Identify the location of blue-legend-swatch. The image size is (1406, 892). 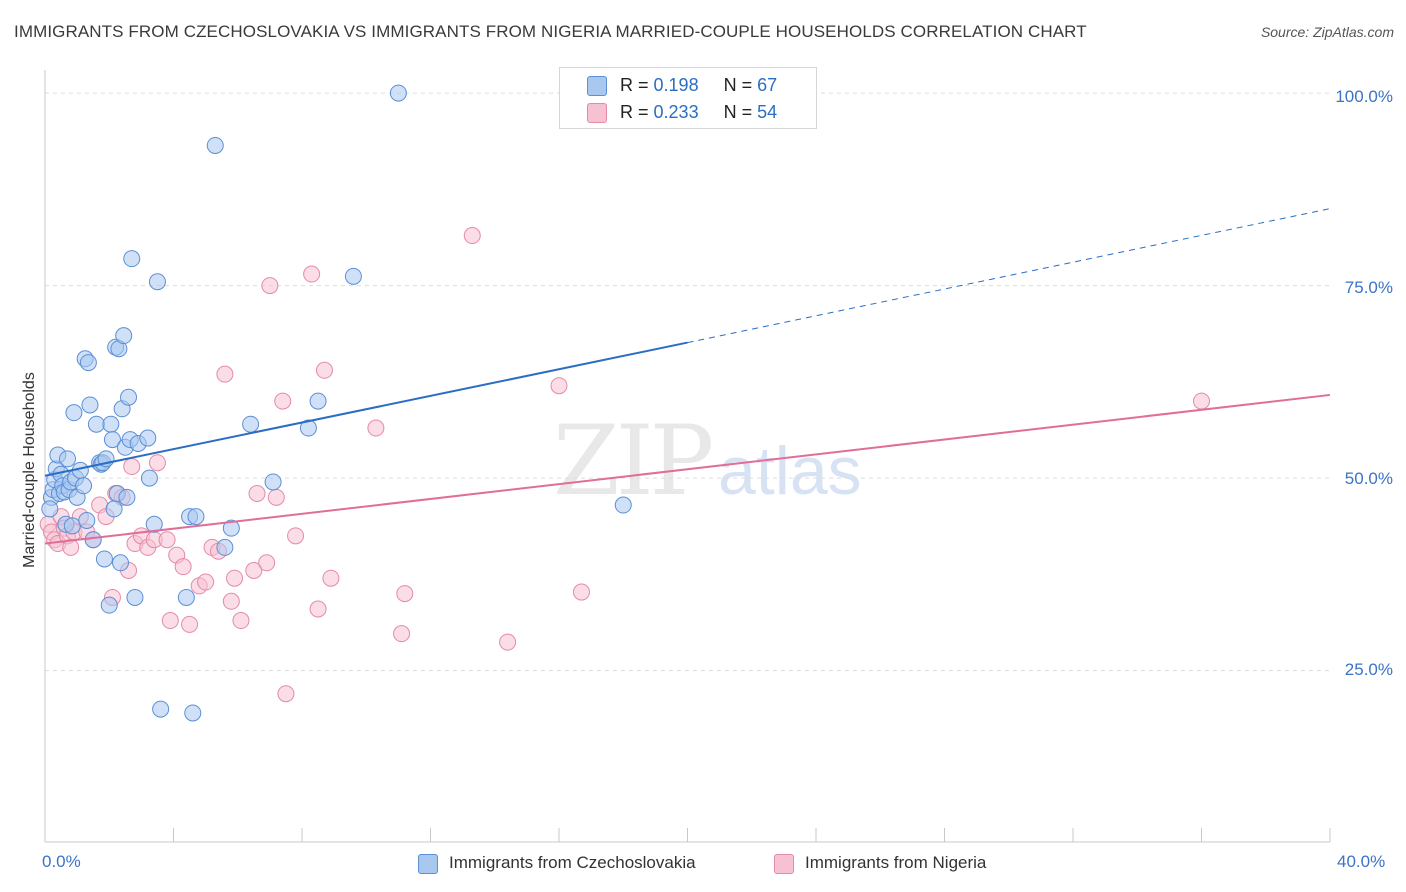
(428, 864).